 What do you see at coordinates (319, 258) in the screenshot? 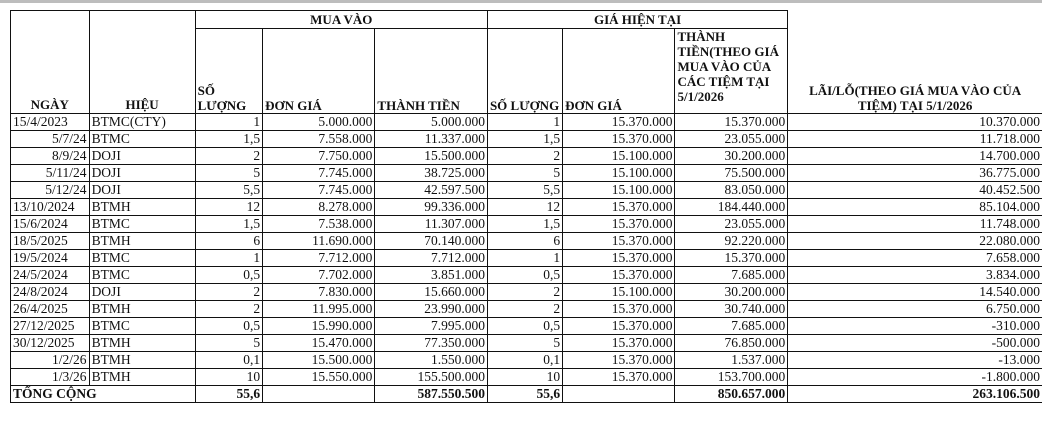
I see `cell-don-gia: 7.712.000` at bounding box center [319, 258].